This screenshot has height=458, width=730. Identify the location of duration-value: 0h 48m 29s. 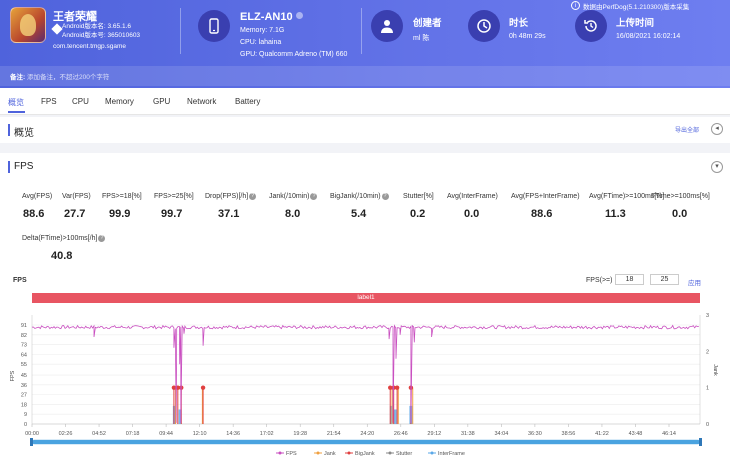
(527, 36).